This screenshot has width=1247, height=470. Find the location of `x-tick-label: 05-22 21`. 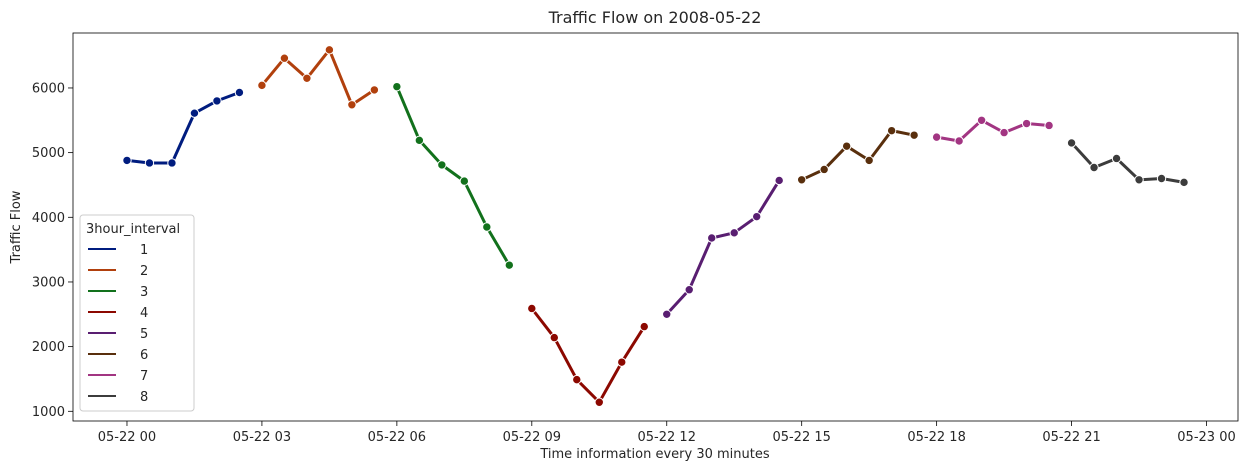

x-tick-label: 05-22 21 is located at coordinates (1071, 437).